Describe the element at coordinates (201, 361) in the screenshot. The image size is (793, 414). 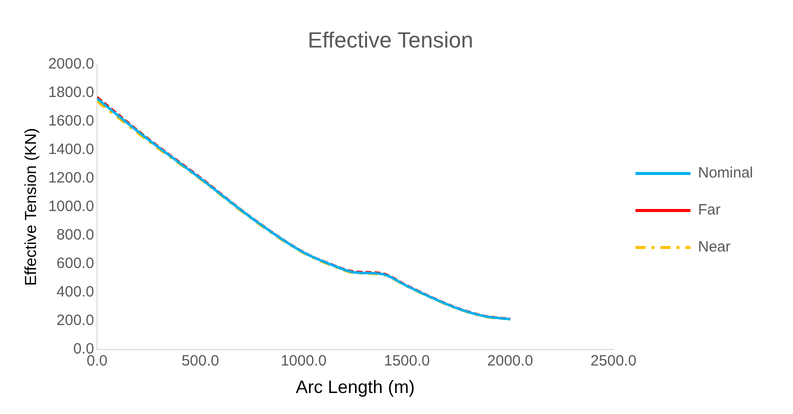
I see `x-tick-label: 500.0` at that location.